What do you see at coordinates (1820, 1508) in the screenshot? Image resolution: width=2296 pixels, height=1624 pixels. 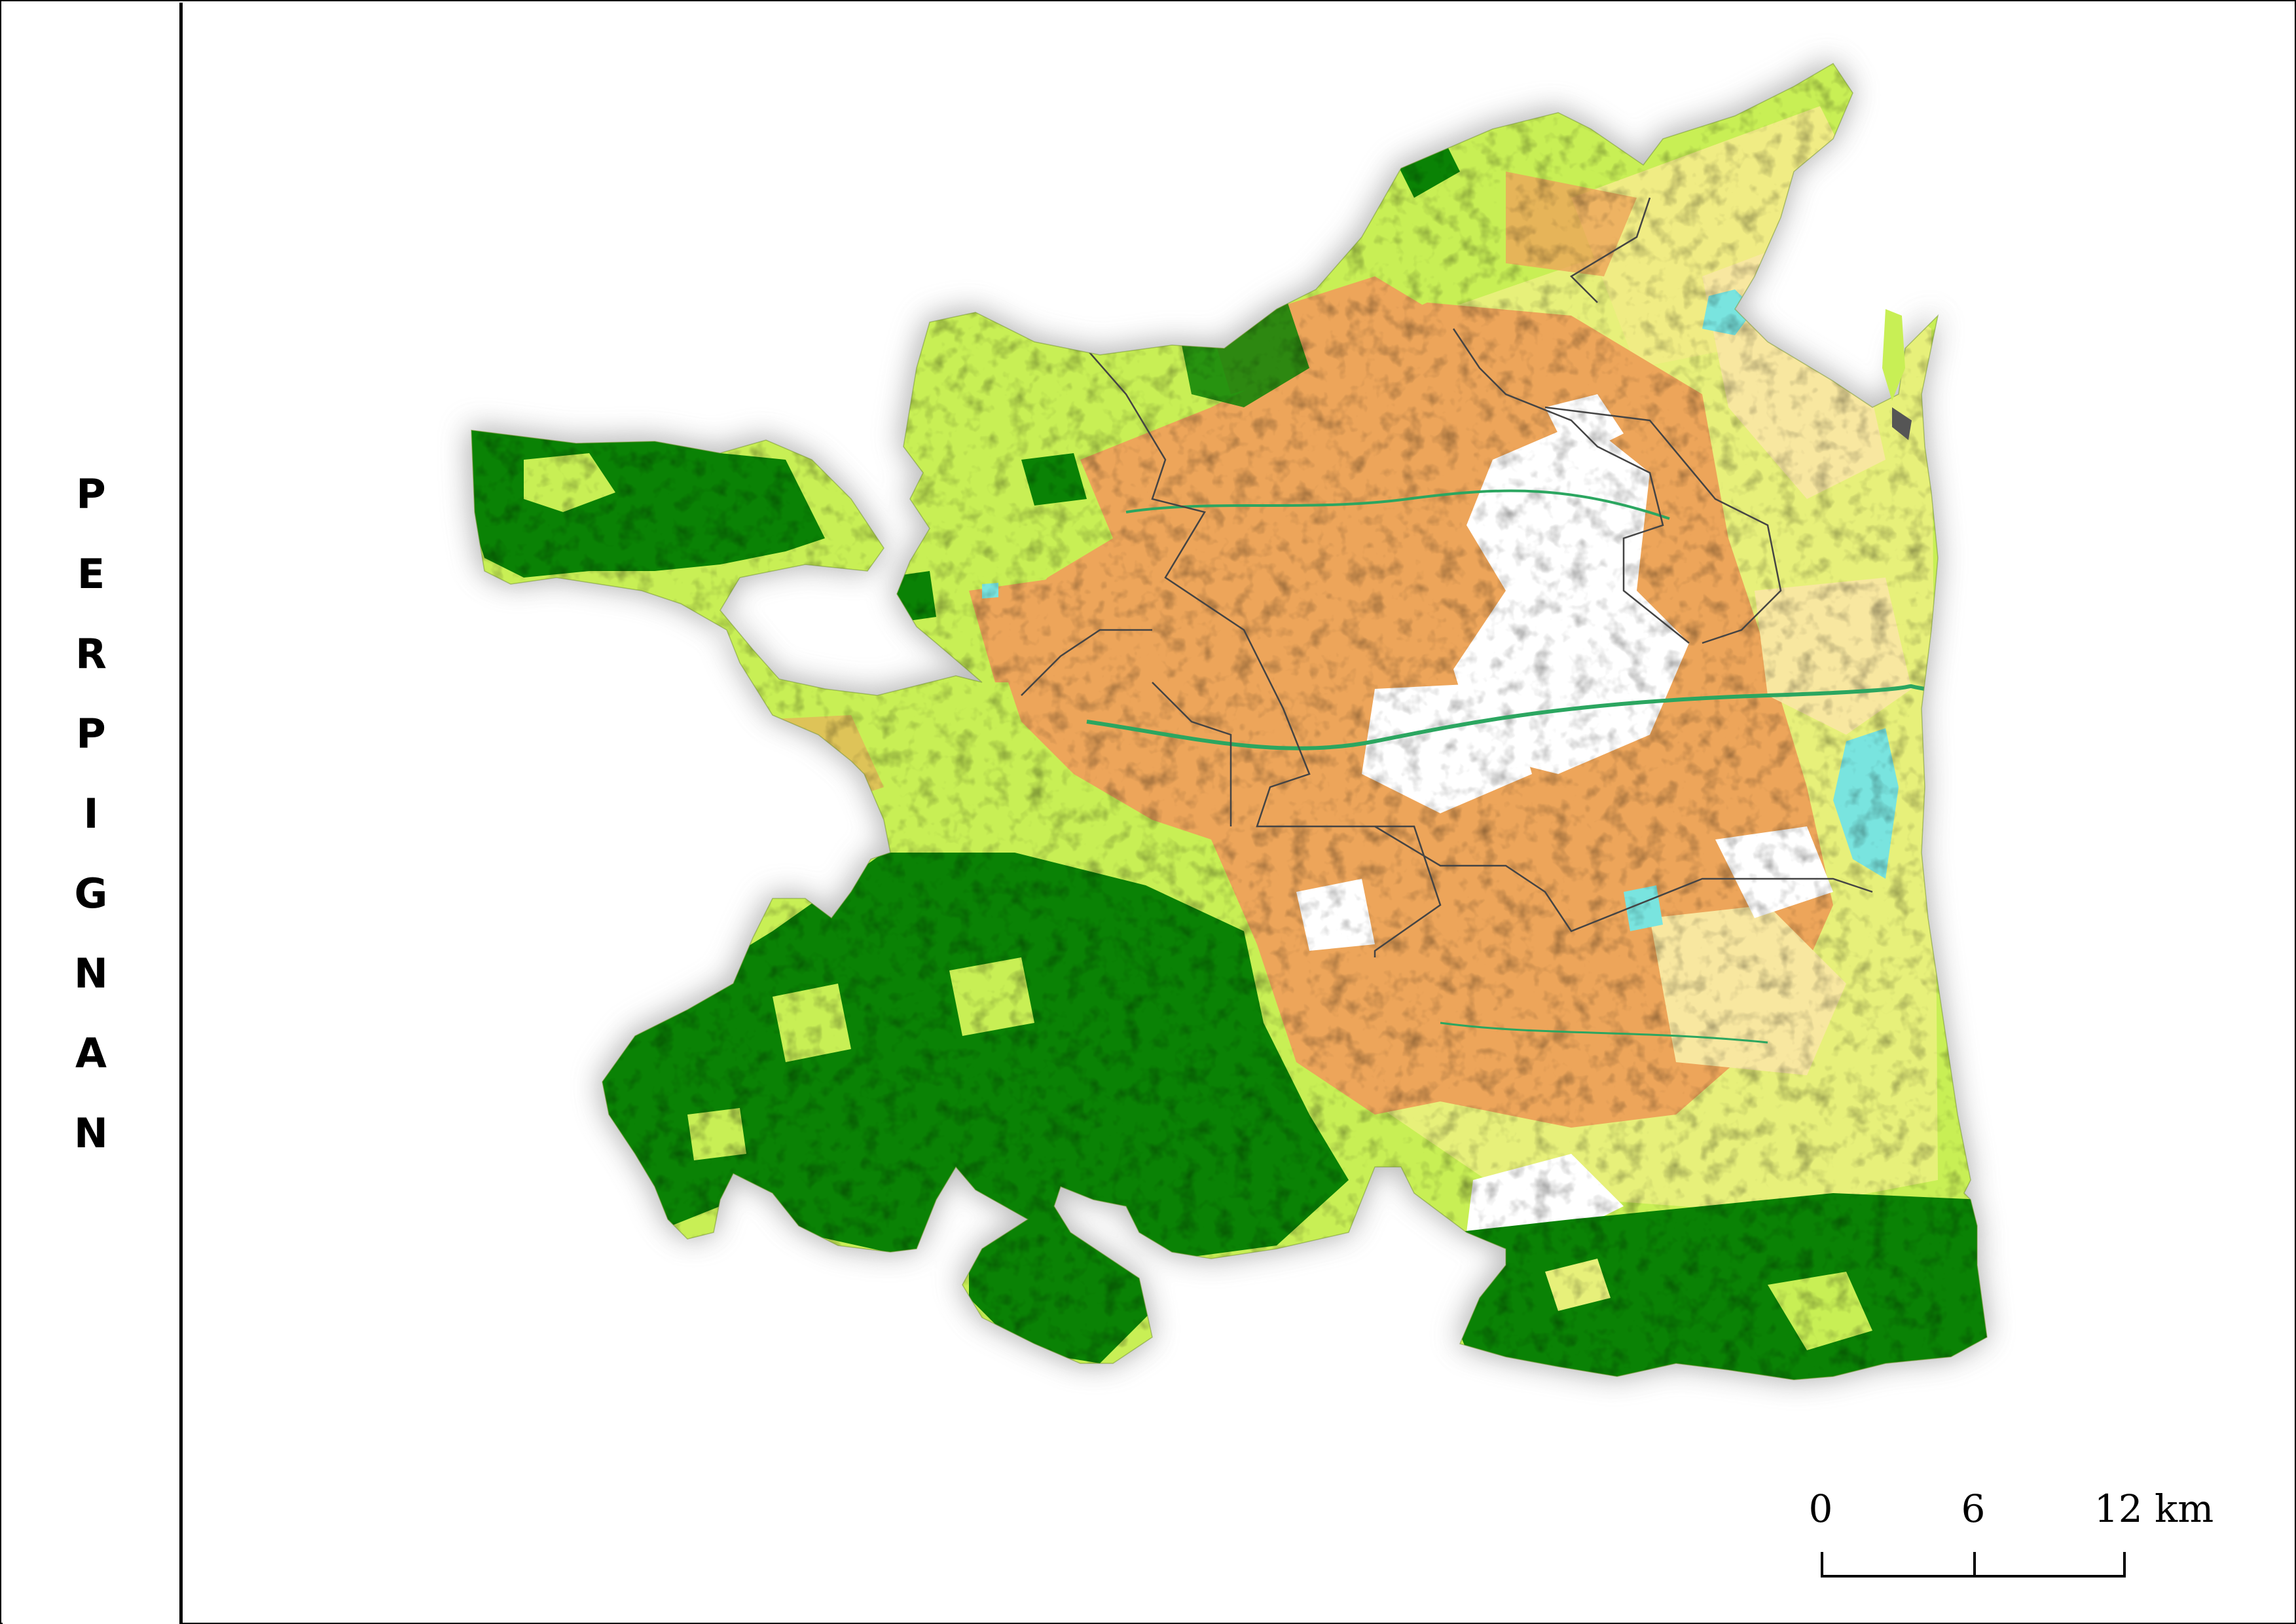 I see `scale-label-0: 0` at bounding box center [1820, 1508].